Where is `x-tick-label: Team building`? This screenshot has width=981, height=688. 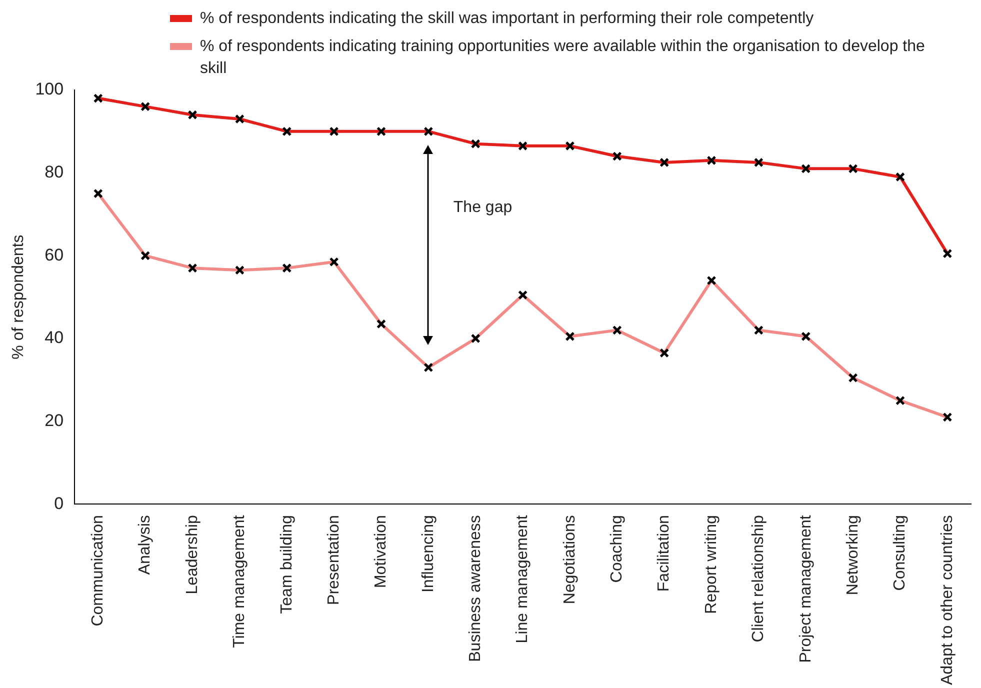
x-tick-label: Team building is located at coordinates (287, 564).